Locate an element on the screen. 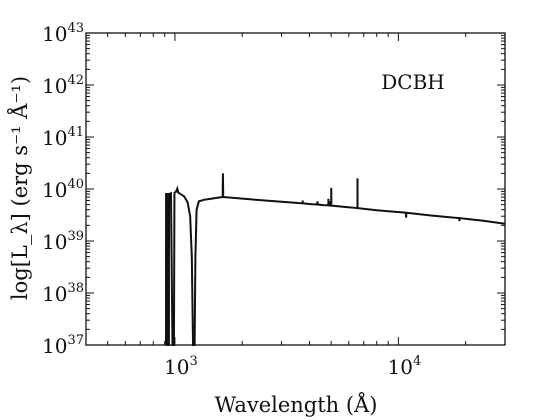  y-tick-label: 1040 is located at coordinates (63, 189).